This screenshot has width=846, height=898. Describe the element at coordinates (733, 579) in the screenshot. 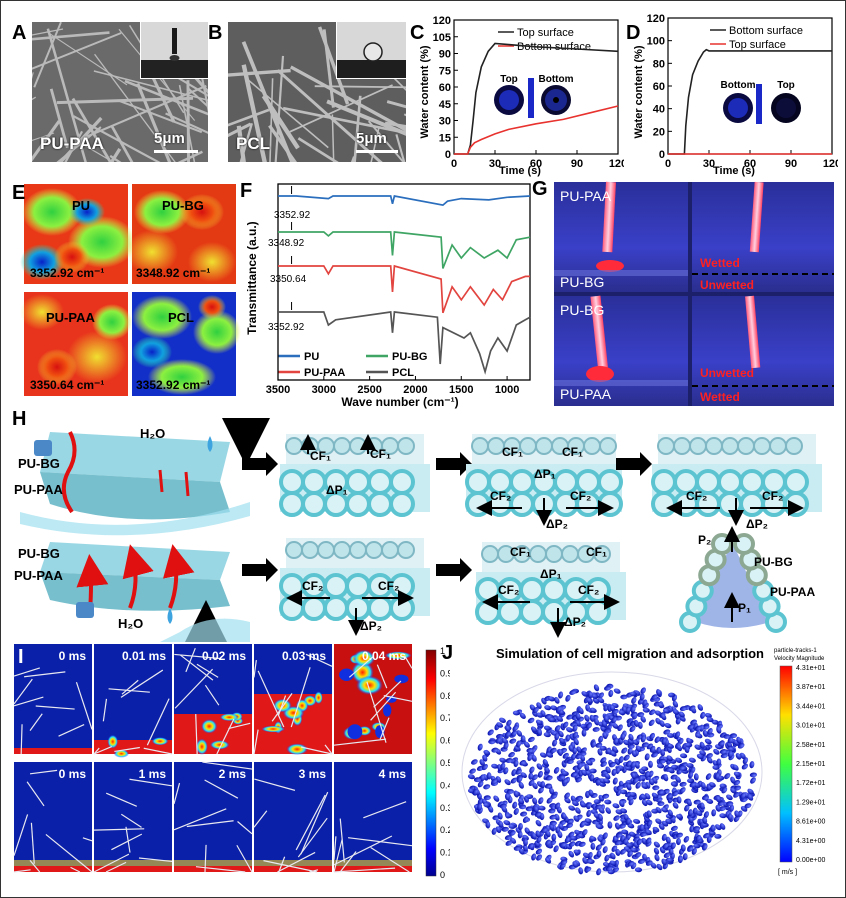

I see `cone-diagram` at that location.